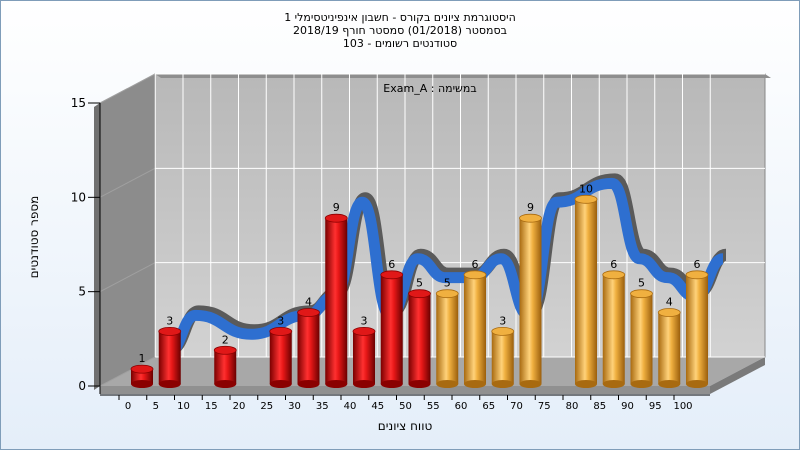  What do you see at coordinates (34, 237) in the screenshot?
I see `y-axis-title: מספר סטודנטים` at bounding box center [34, 237].